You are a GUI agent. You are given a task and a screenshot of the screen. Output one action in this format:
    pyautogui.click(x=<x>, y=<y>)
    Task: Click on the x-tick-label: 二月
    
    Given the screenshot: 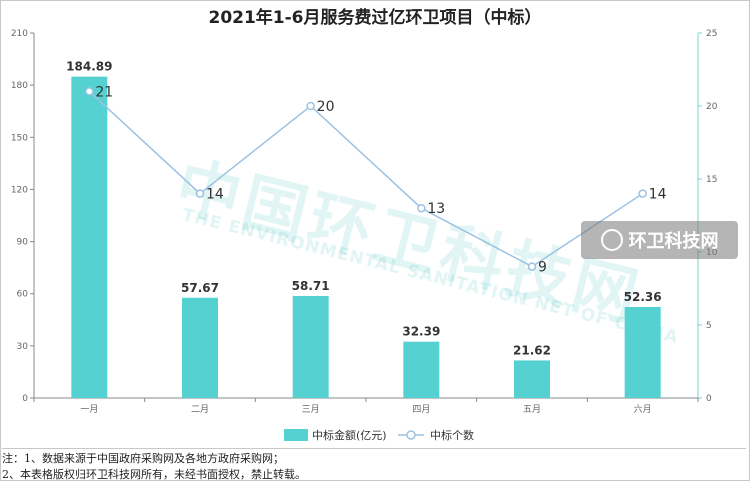 What is the action you would take?
    pyautogui.click(x=200, y=409)
    